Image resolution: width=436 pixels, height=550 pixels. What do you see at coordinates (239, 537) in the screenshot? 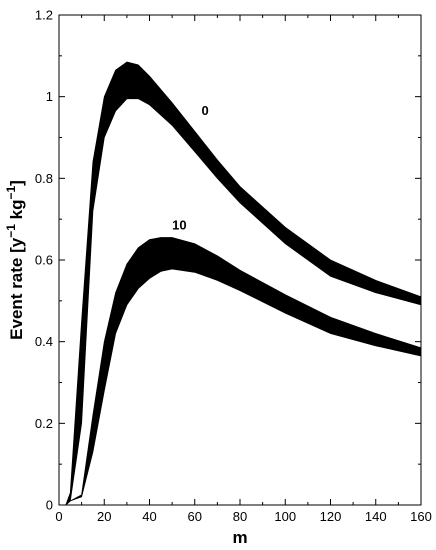
I see `x-axis-title: m` at bounding box center [239, 537].